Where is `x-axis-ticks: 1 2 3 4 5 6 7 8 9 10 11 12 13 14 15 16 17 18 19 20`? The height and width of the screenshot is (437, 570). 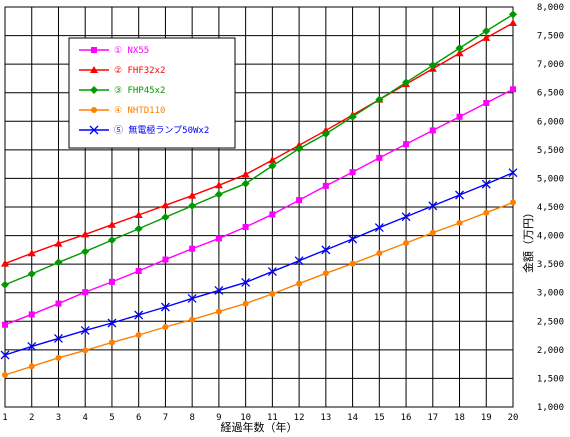 x-axis-ticks: 1 2 3 4 5 6 7 8 9 10 11 12 13 14 15 16 17 18 19 20 is located at coordinates (260, 418).